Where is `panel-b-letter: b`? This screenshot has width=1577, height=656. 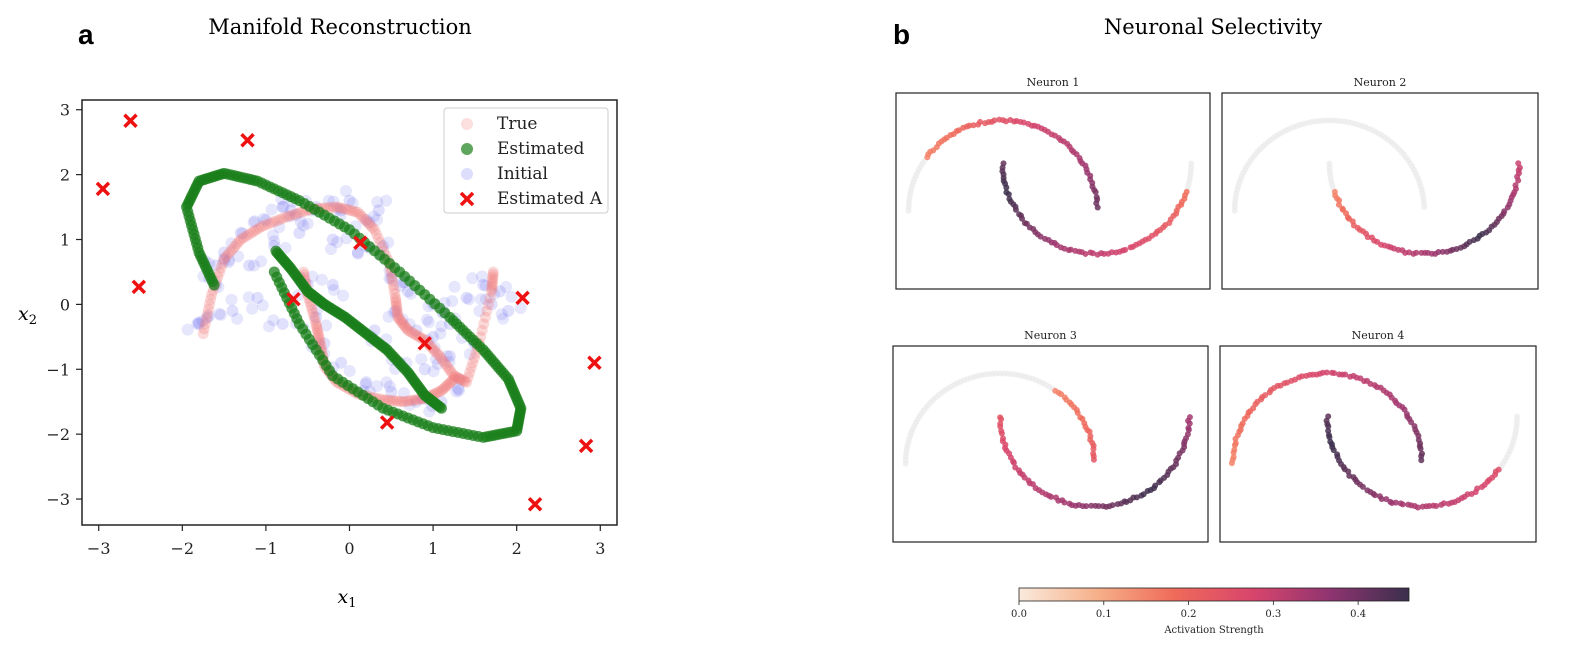
panel-b-letter: b is located at coordinates (901, 34).